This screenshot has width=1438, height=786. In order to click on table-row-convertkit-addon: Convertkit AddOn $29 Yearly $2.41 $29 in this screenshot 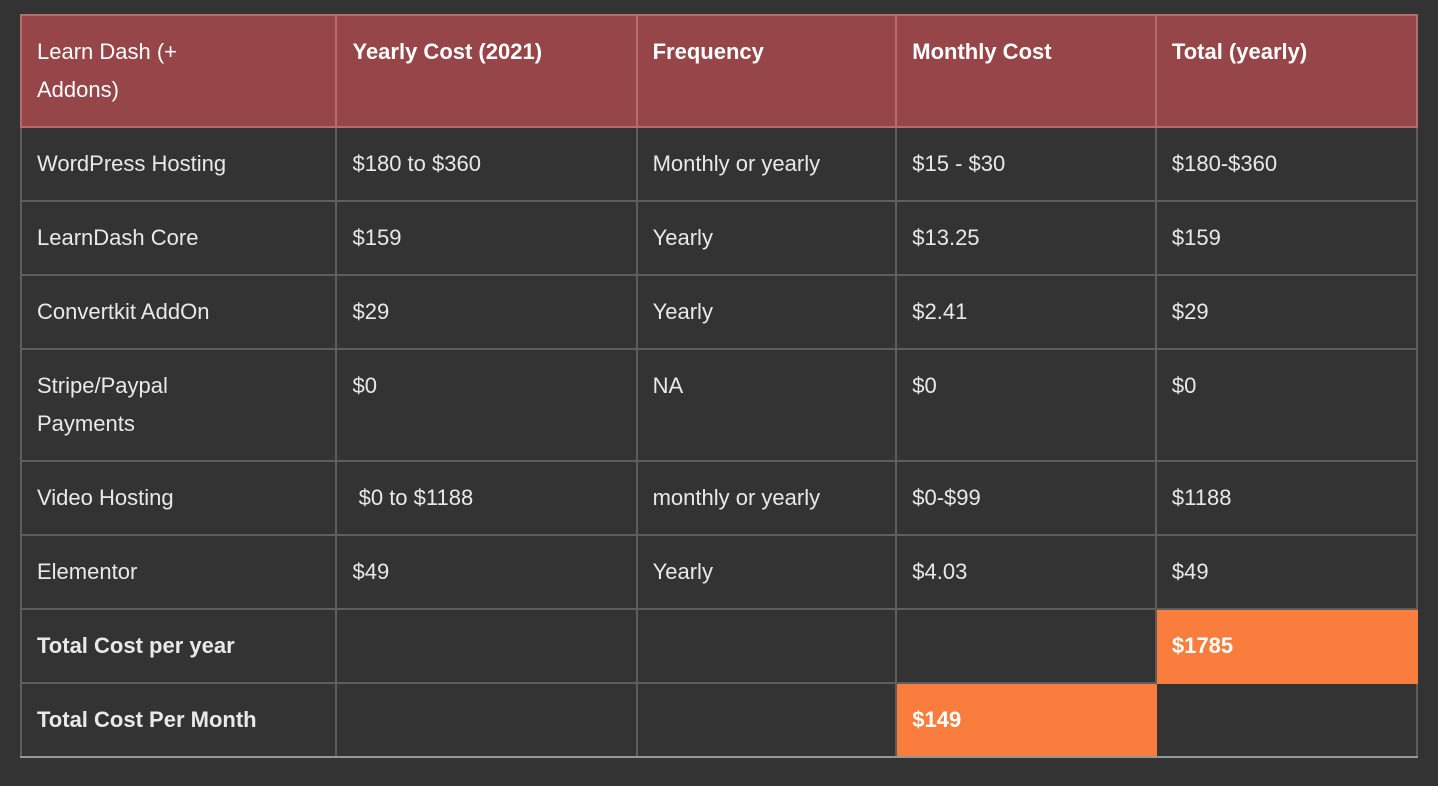, I will do `click(719, 312)`.